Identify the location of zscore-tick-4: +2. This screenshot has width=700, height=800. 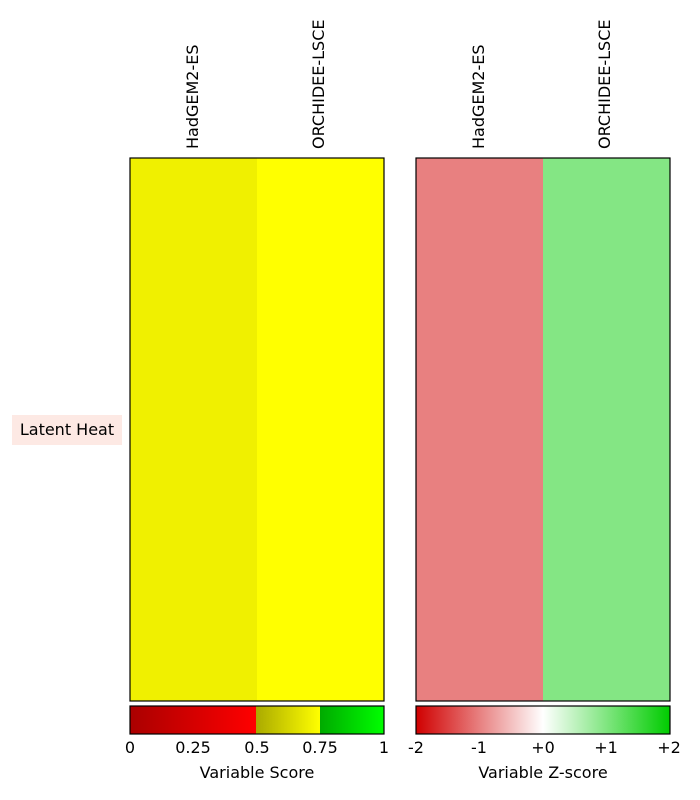
(669, 747).